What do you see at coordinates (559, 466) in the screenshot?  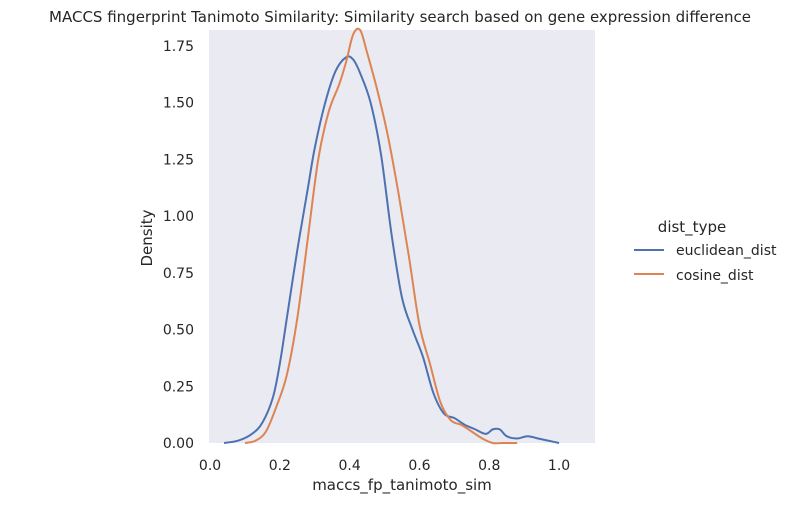 I see `x-tick-label: 1.0` at bounding box center [559, 466].